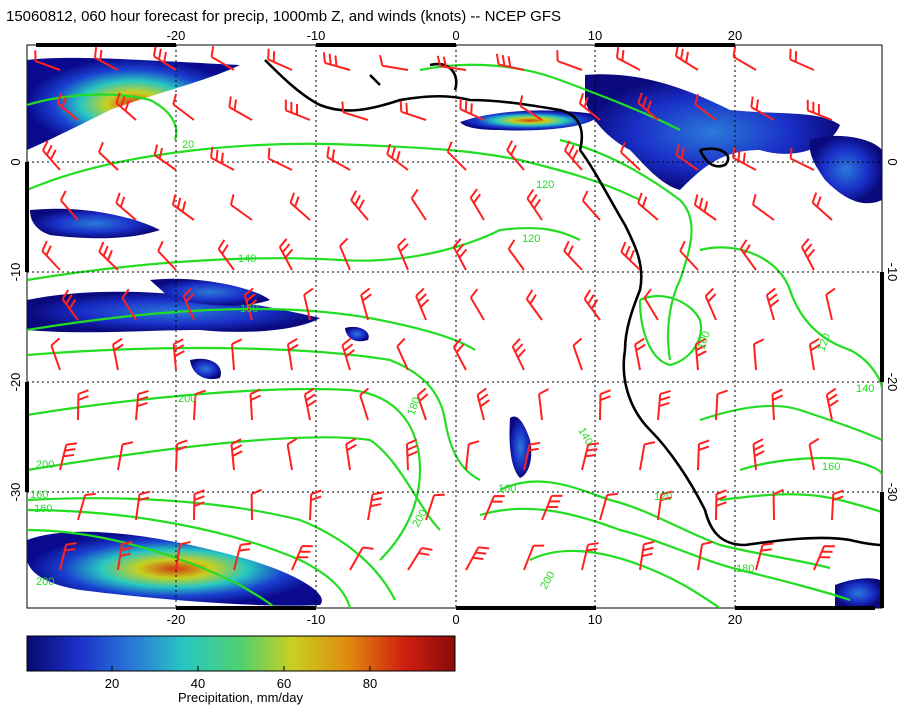 The image size is (906, 714). Describe the element at coordinates (284, 683) in the screenshot. I see `colorbar-tick-label: 60` at that location.